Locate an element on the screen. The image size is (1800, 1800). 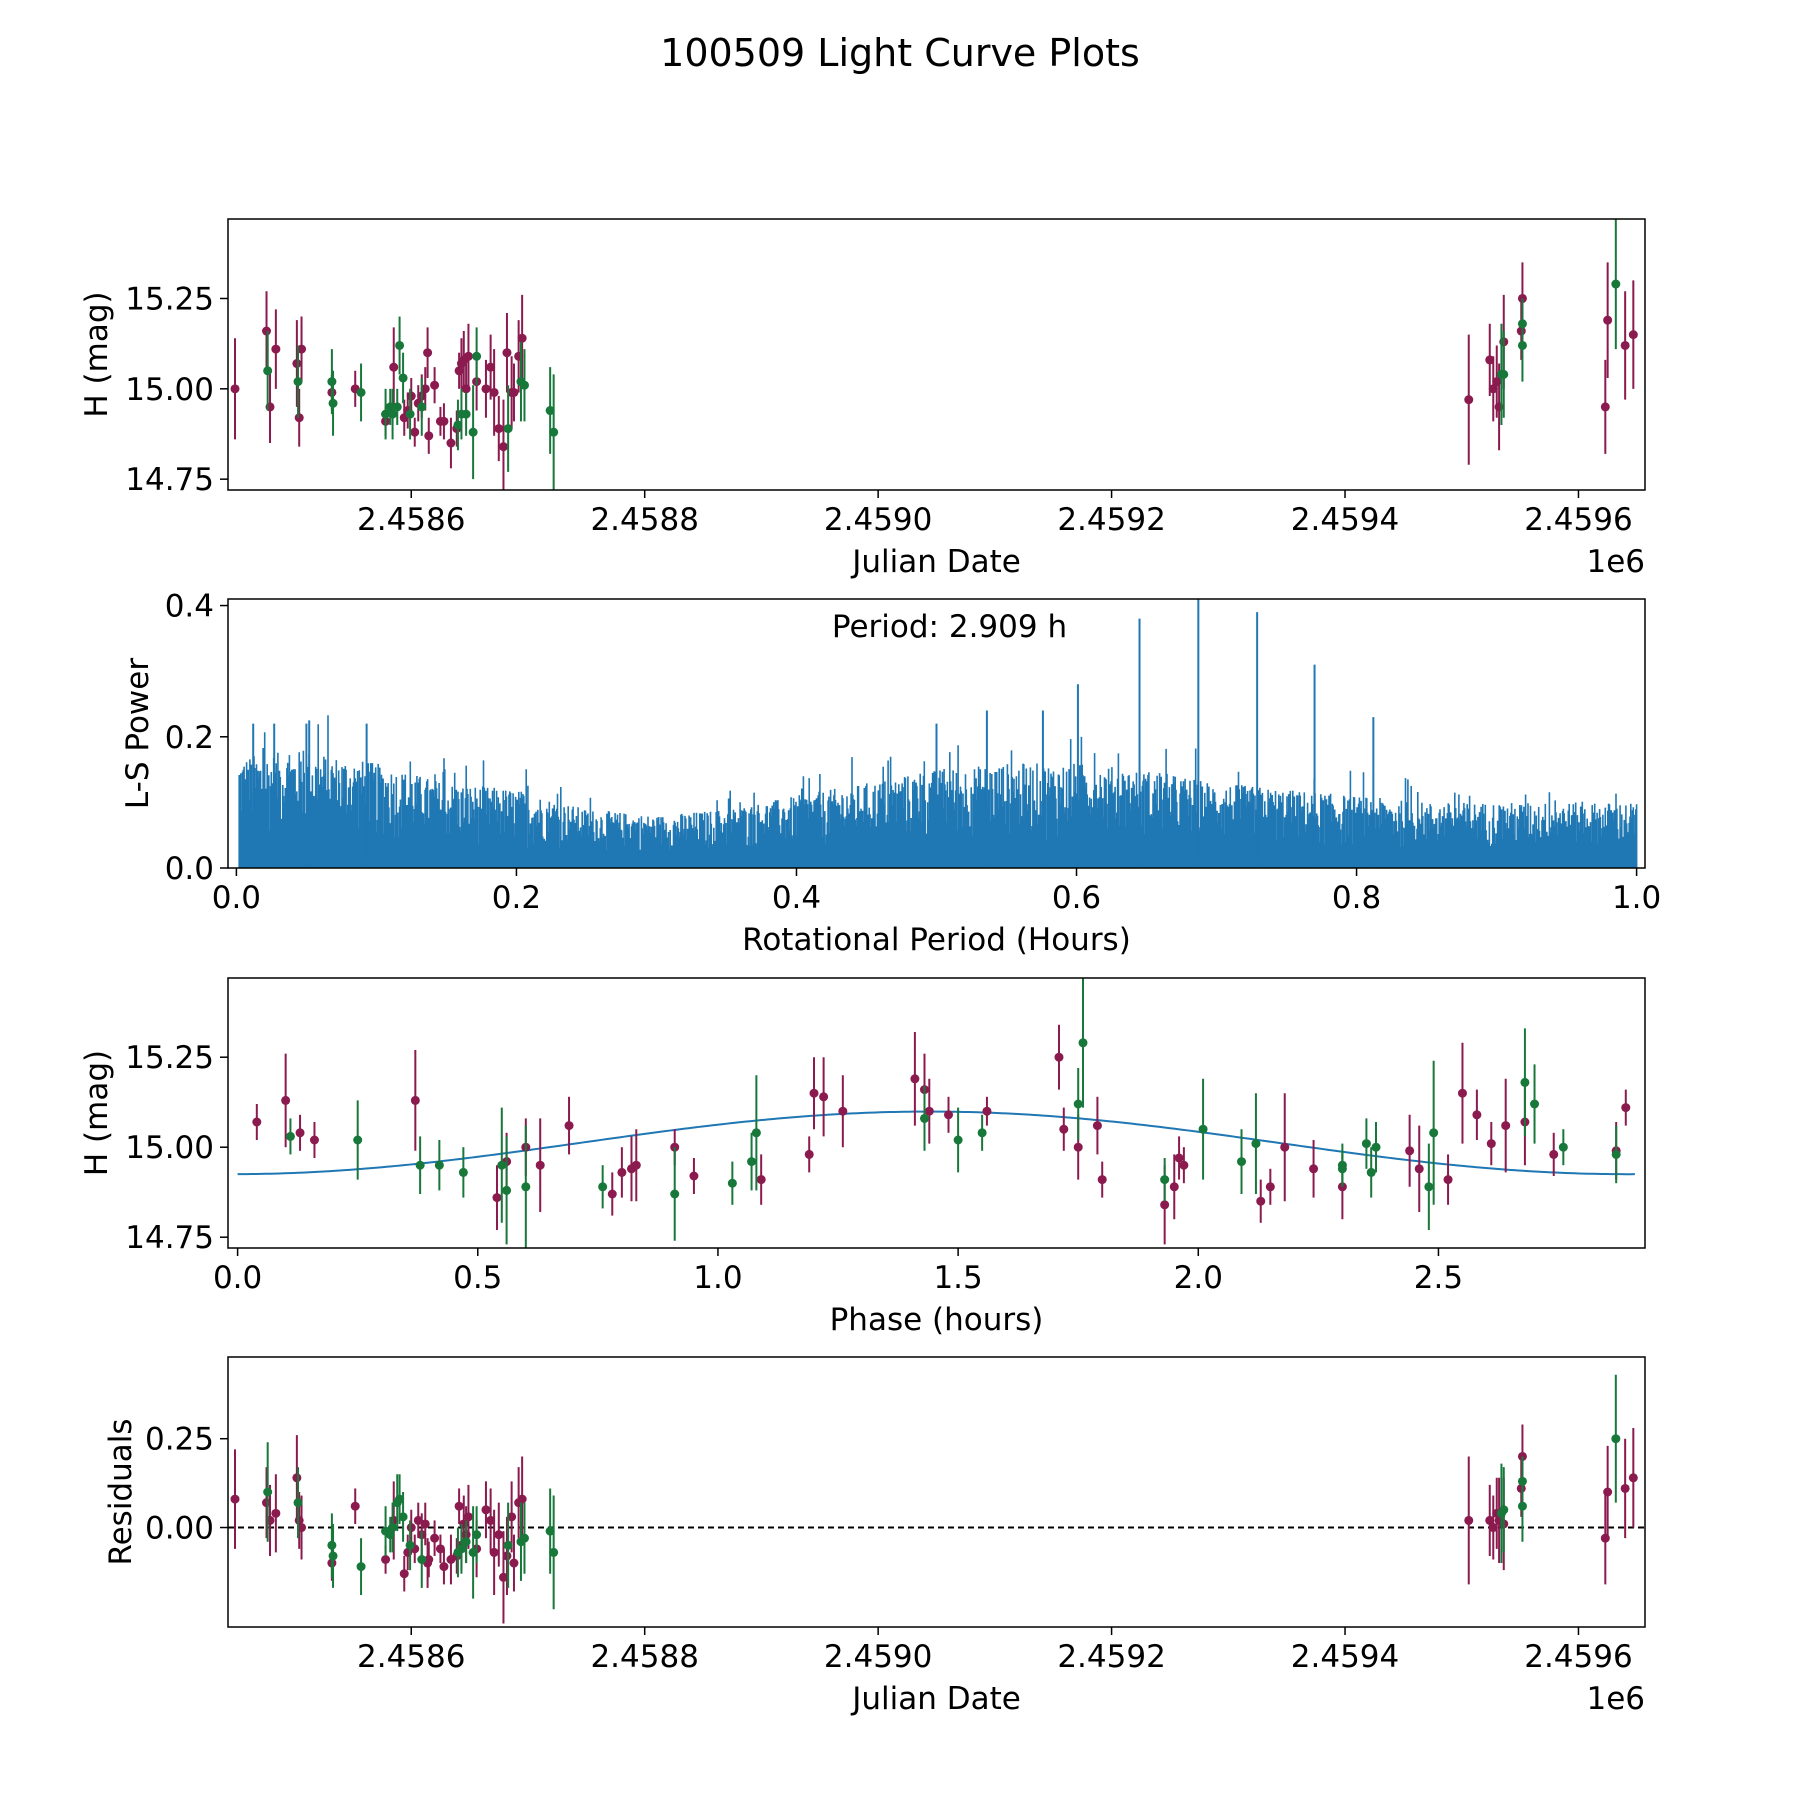
periodogram-base is located at coordinates (938, 864).